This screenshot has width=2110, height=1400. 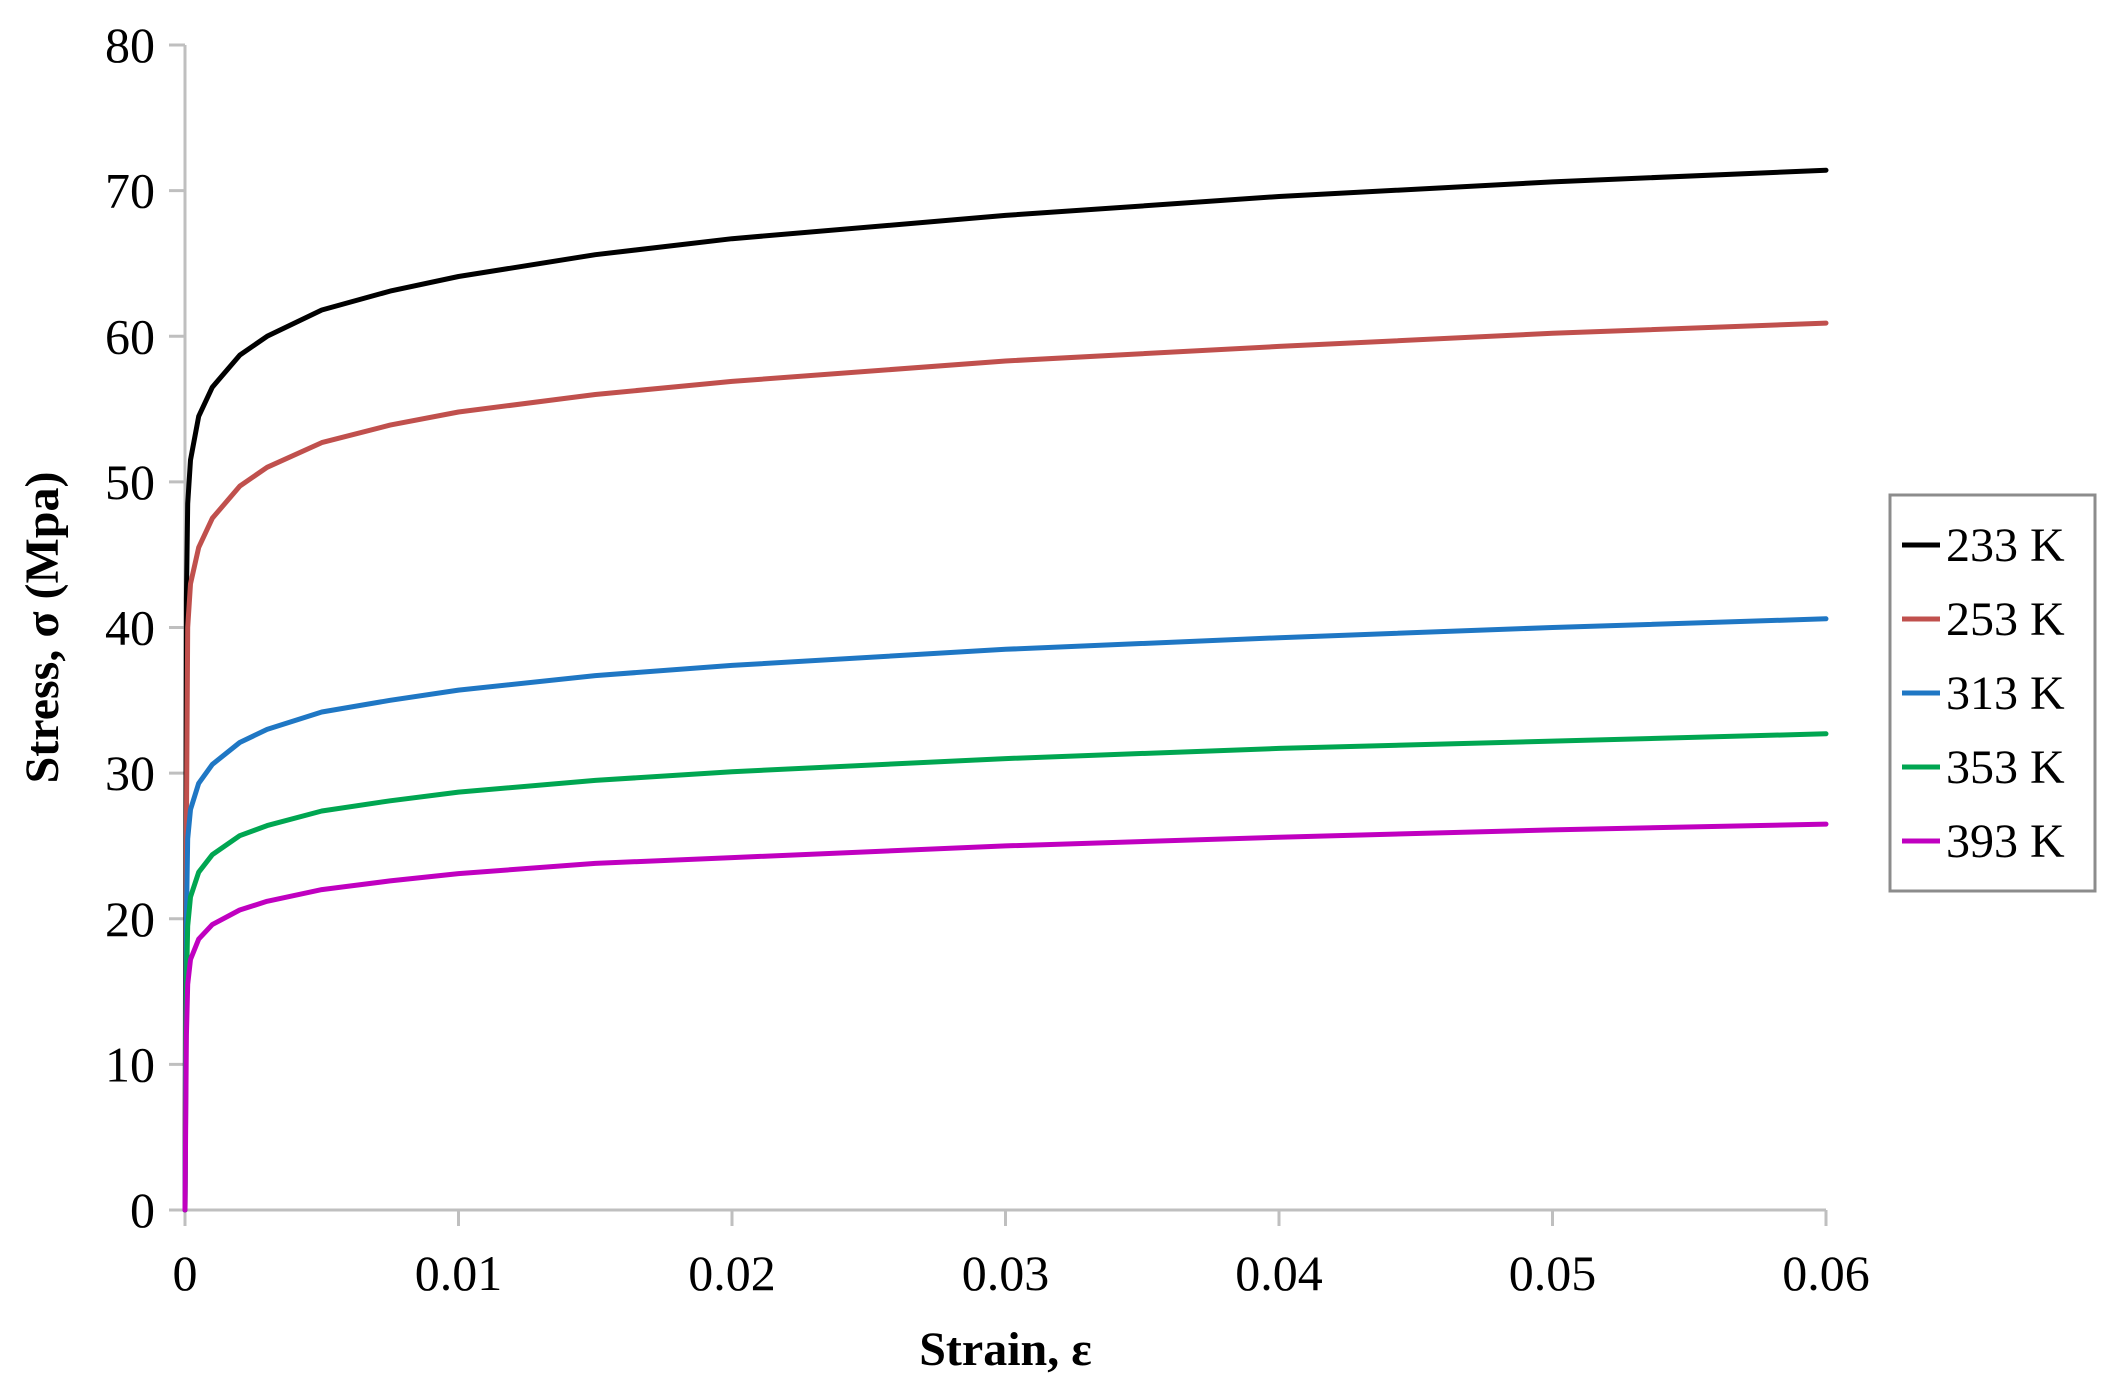 What do you see at coordinates (732, 1273) in the screenshot?
I see `x-tick-label: 0.02` at bounding box center [732, 1273].